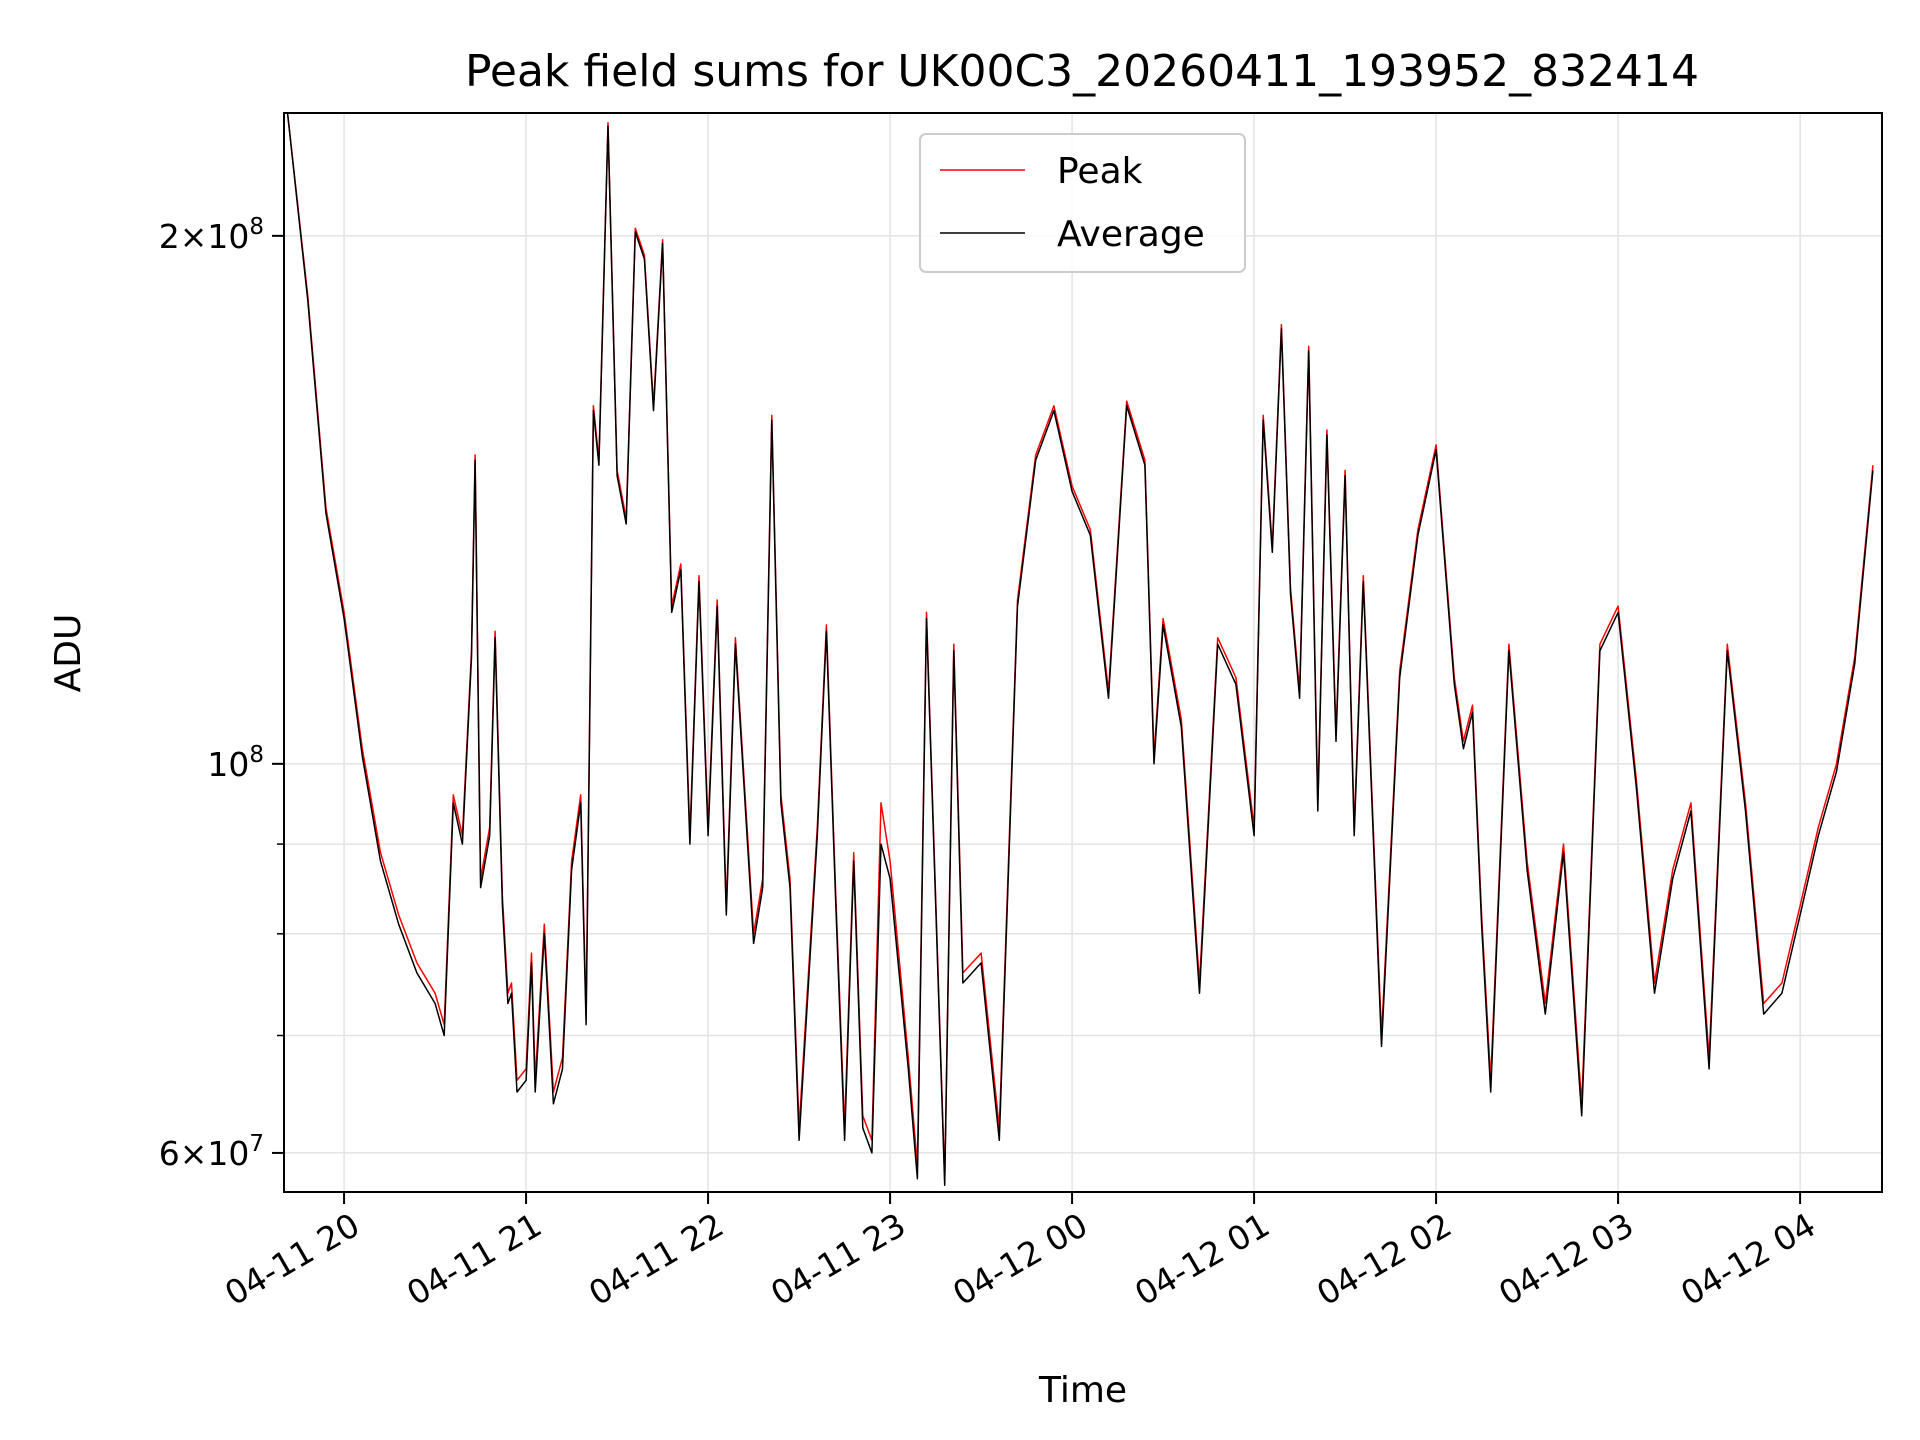 The width and height of the screenshot is (1920, 1440). I want to click on y-axis-label: ADU, so click(68, 653).